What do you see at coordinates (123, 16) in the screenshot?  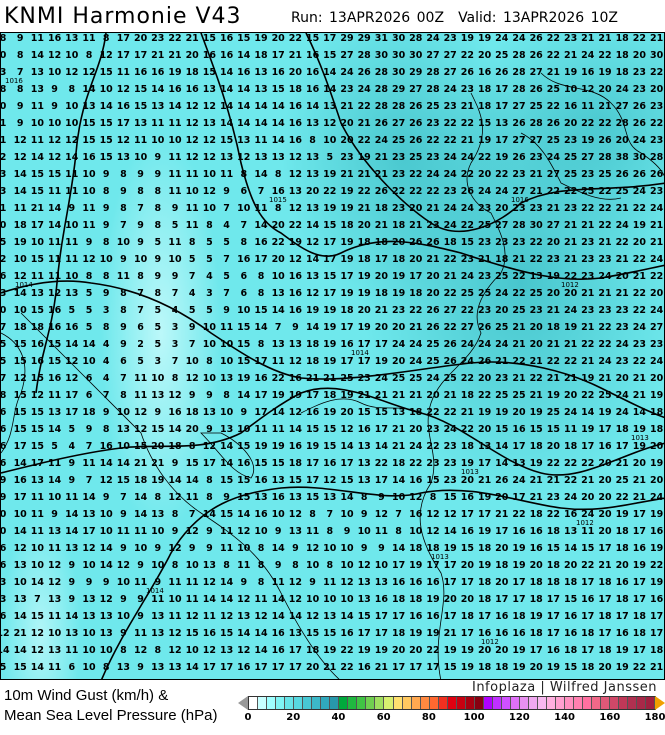 I see `model-title: KNMI Harmonie V43` at bounding box center [123, 16].